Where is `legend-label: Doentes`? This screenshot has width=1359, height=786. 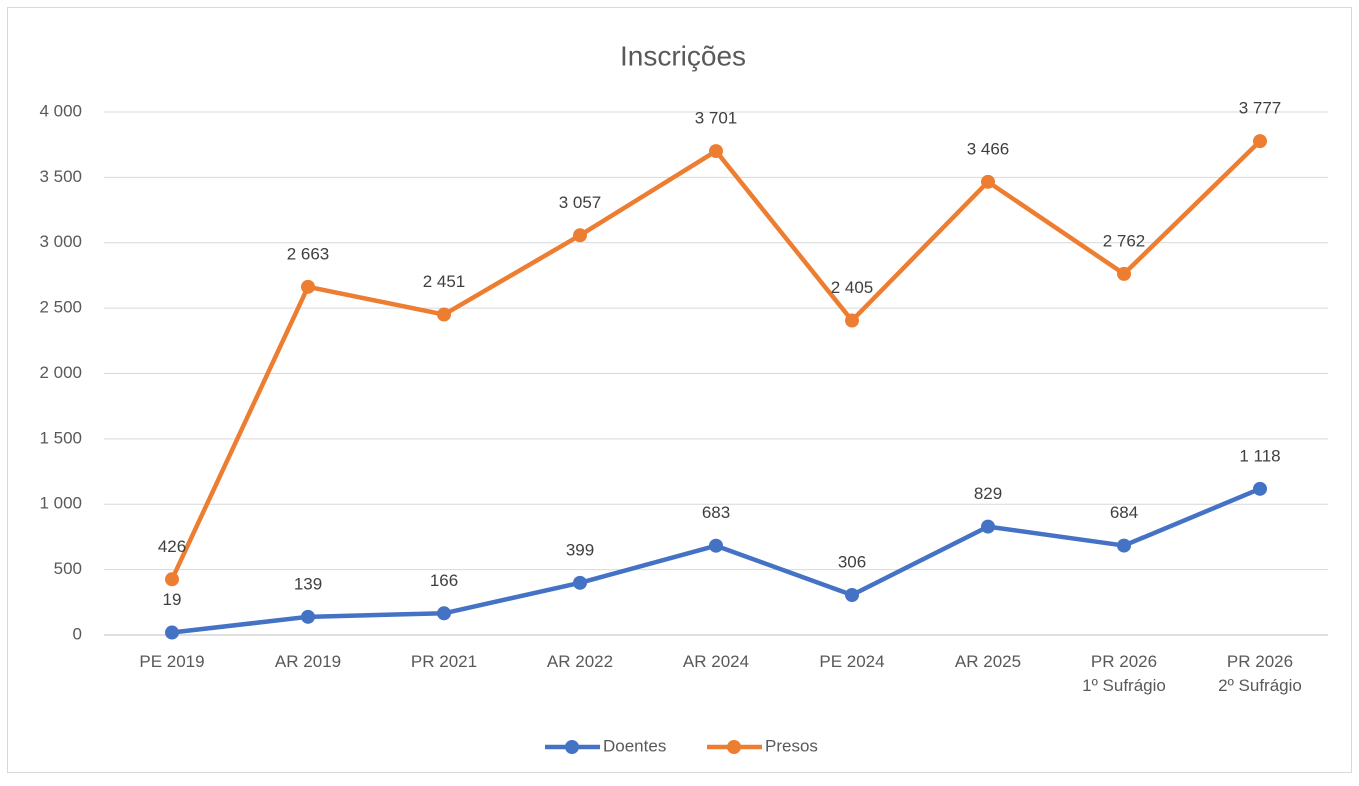
legend-label: Doentes is located at coordinates (634, 745).